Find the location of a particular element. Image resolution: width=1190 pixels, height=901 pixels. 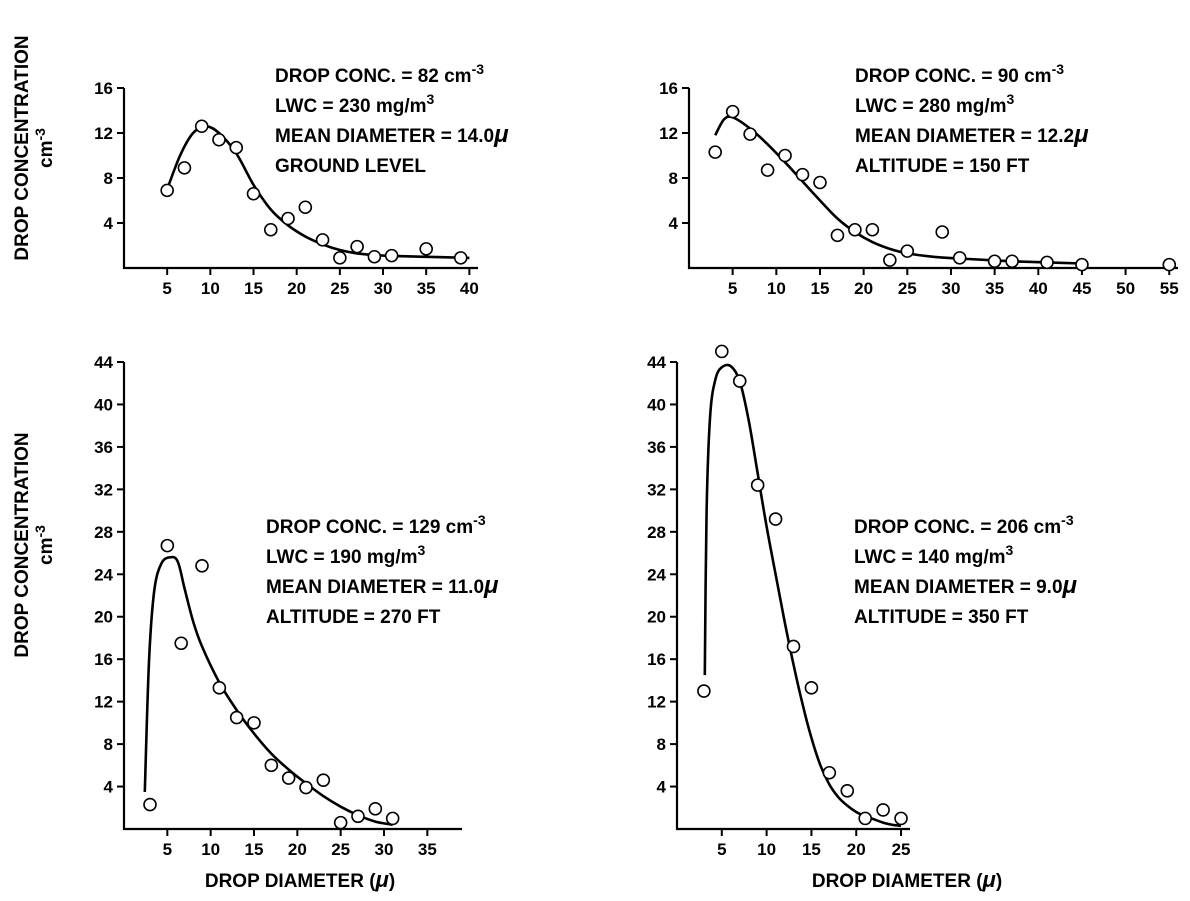

y-axis-title-top-unit: cm-3 is located at coordinates (44, 148).